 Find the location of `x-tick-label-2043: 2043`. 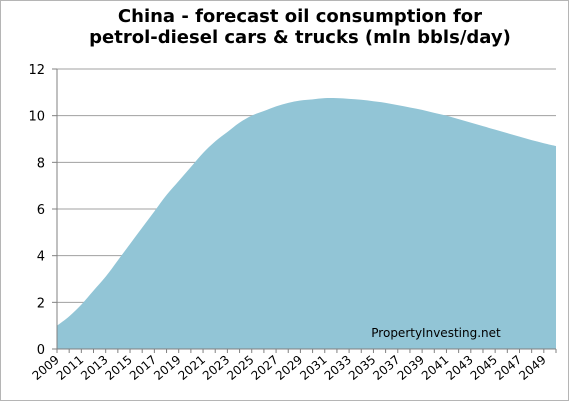

x-tick-label-2043: 2043 is located at coordinates (459, 368).